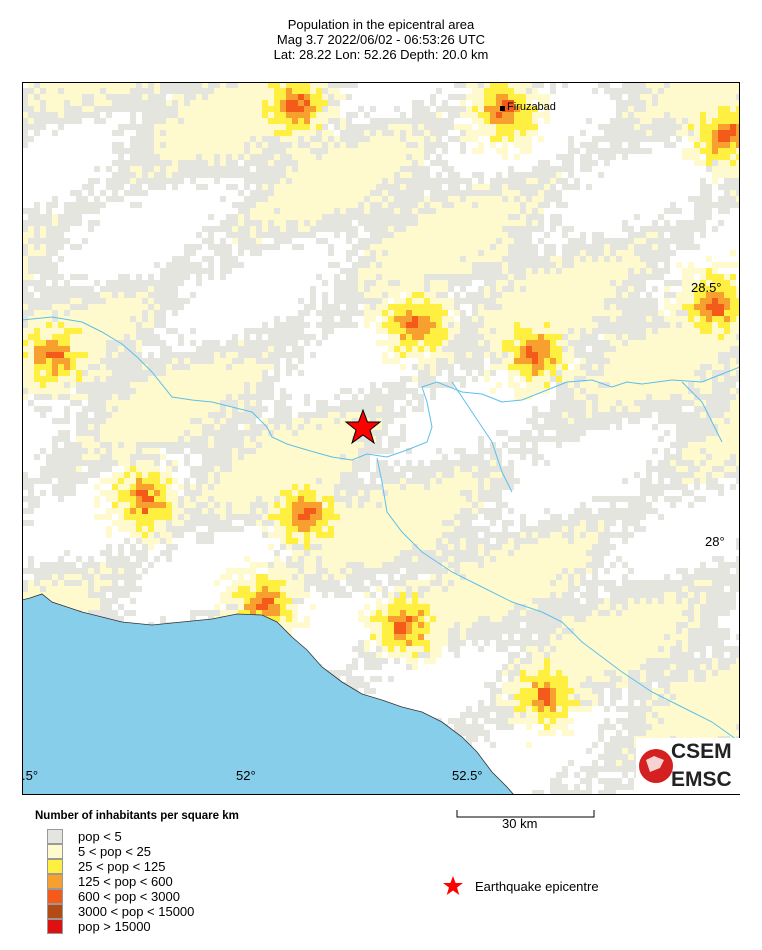  What do you see at coordinates (136, 911) in the screenshot?
I see `legend-item-label: 3000 < pop < 15000` at bounding box center [136, 911].